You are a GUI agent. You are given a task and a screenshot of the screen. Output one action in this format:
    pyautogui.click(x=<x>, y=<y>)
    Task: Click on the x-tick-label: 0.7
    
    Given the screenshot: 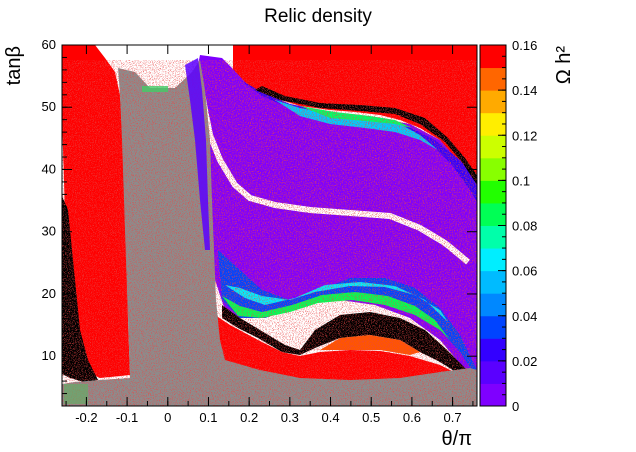 What is the action you would take?
    pyautogui.click(x=453, y=417)
    